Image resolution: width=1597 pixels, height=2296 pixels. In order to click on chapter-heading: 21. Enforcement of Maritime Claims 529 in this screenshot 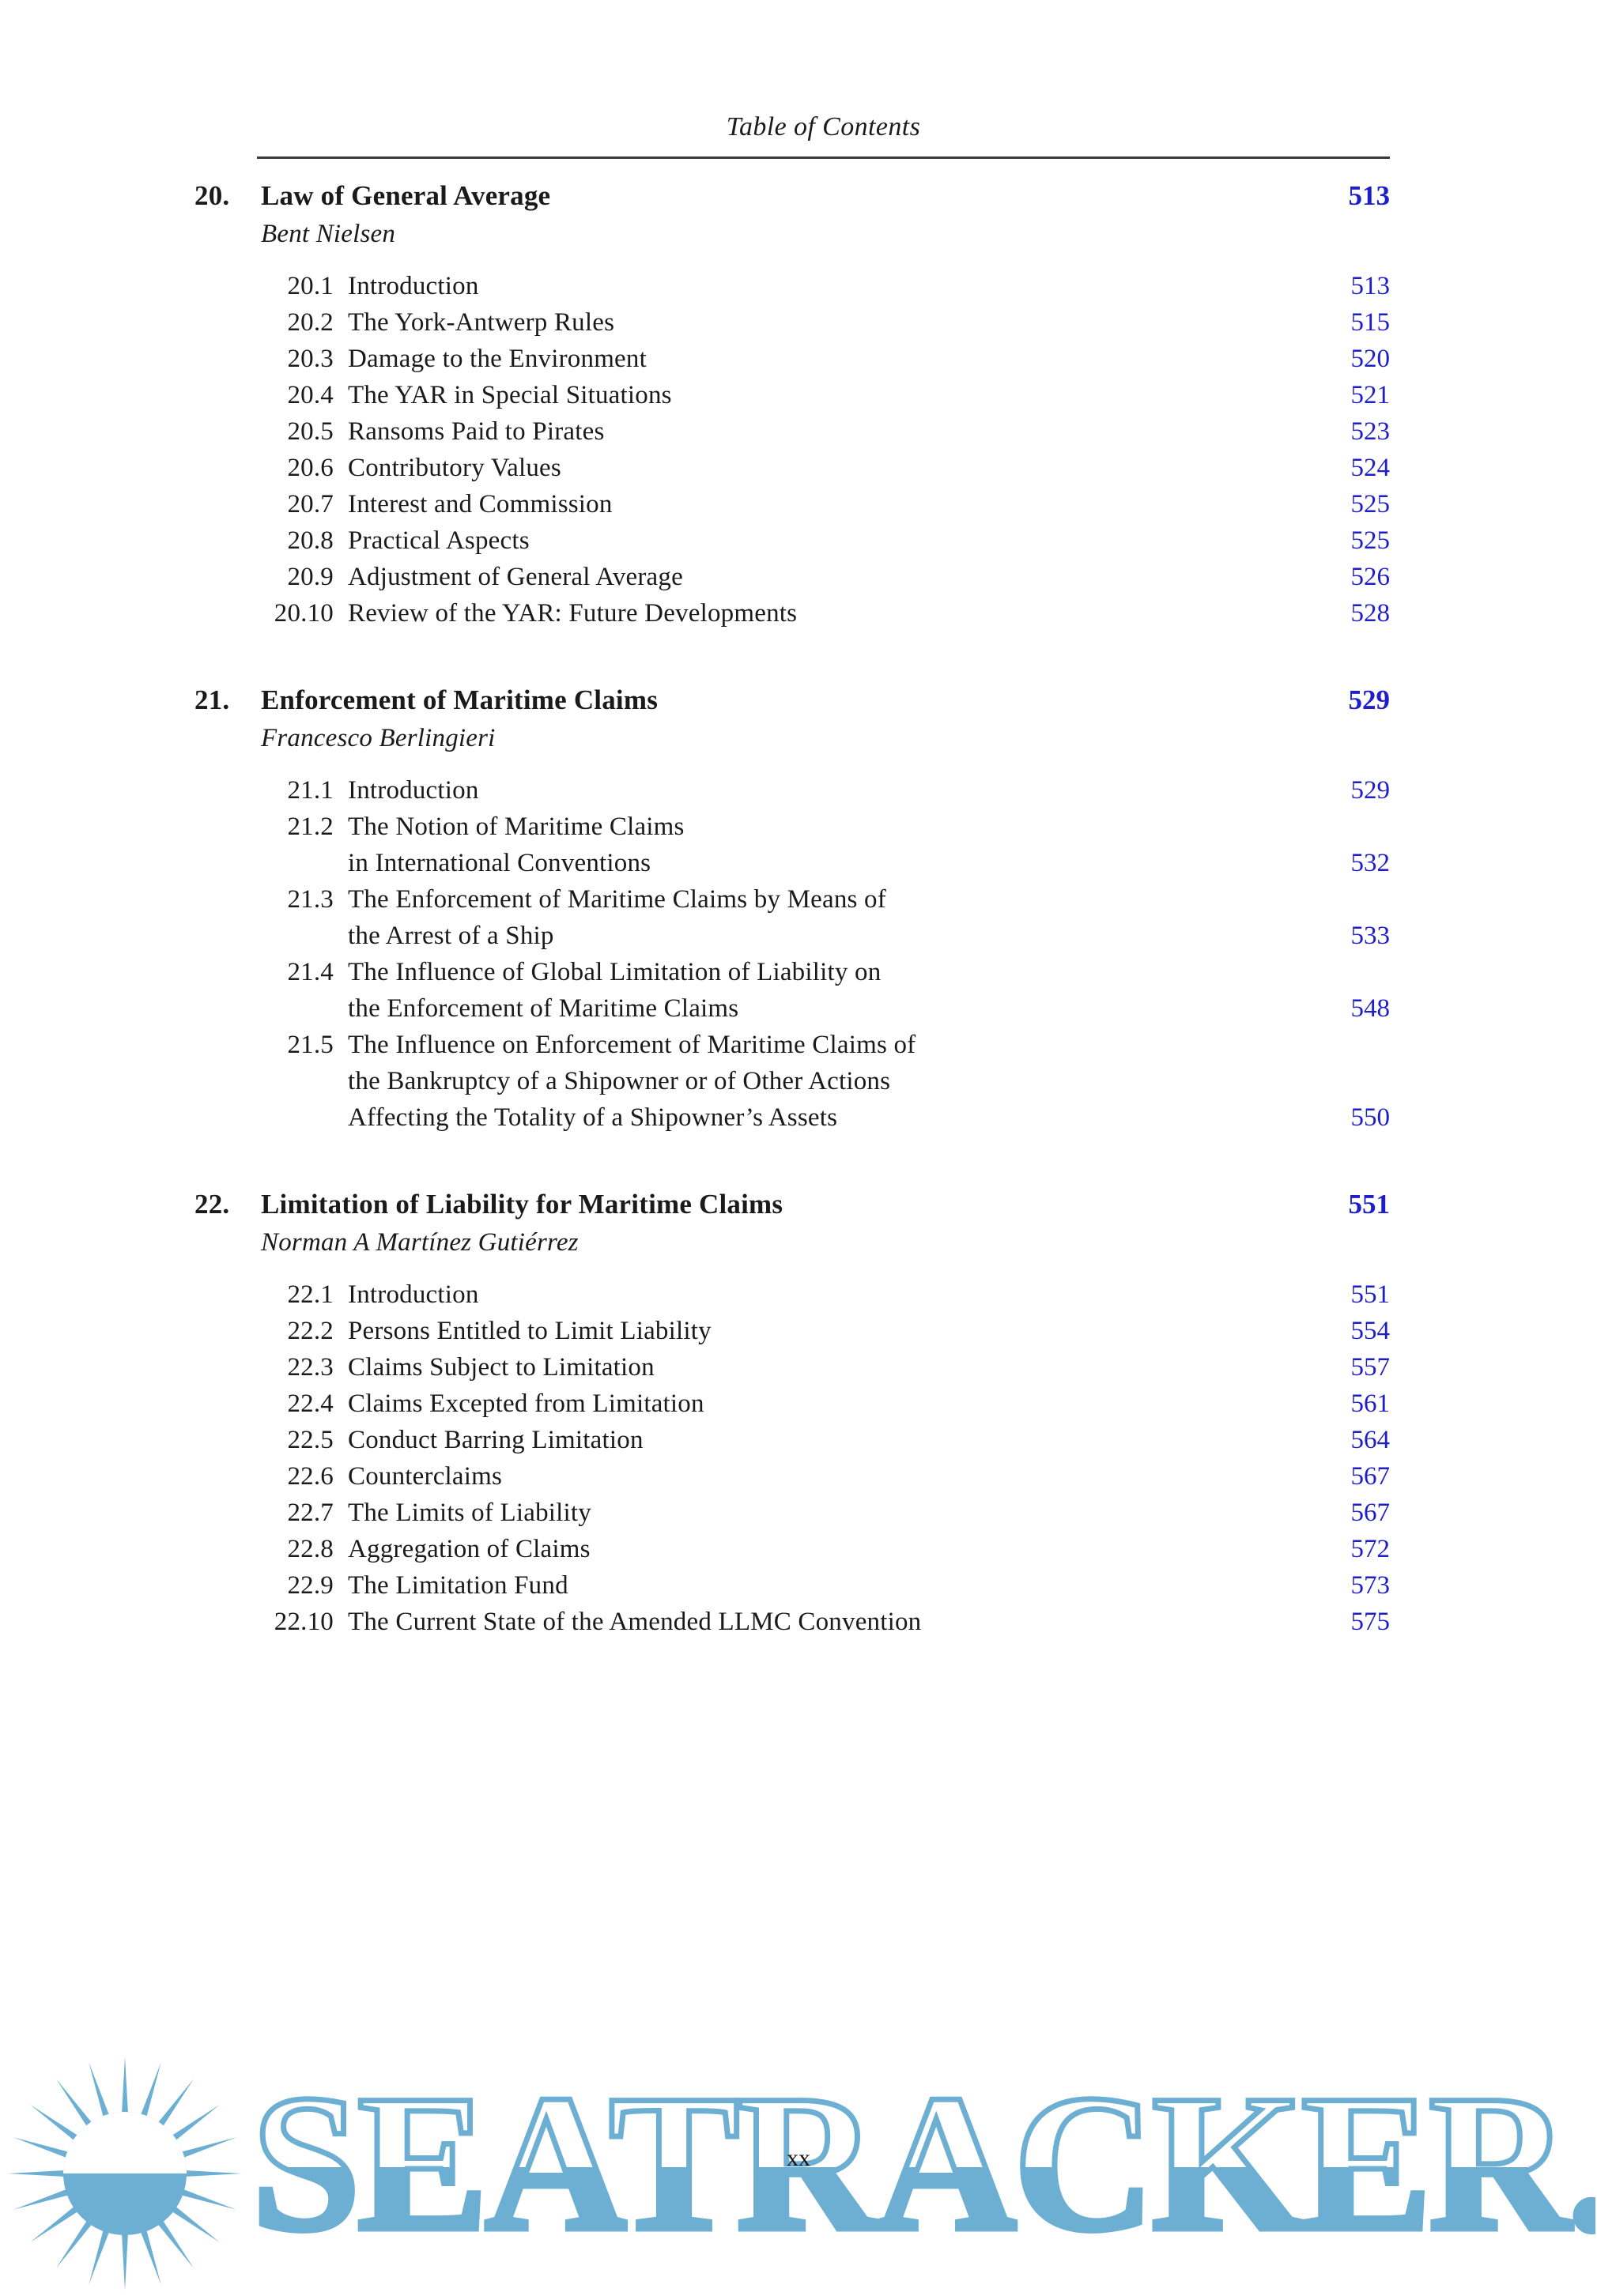, I will do `click(798, 704)`.